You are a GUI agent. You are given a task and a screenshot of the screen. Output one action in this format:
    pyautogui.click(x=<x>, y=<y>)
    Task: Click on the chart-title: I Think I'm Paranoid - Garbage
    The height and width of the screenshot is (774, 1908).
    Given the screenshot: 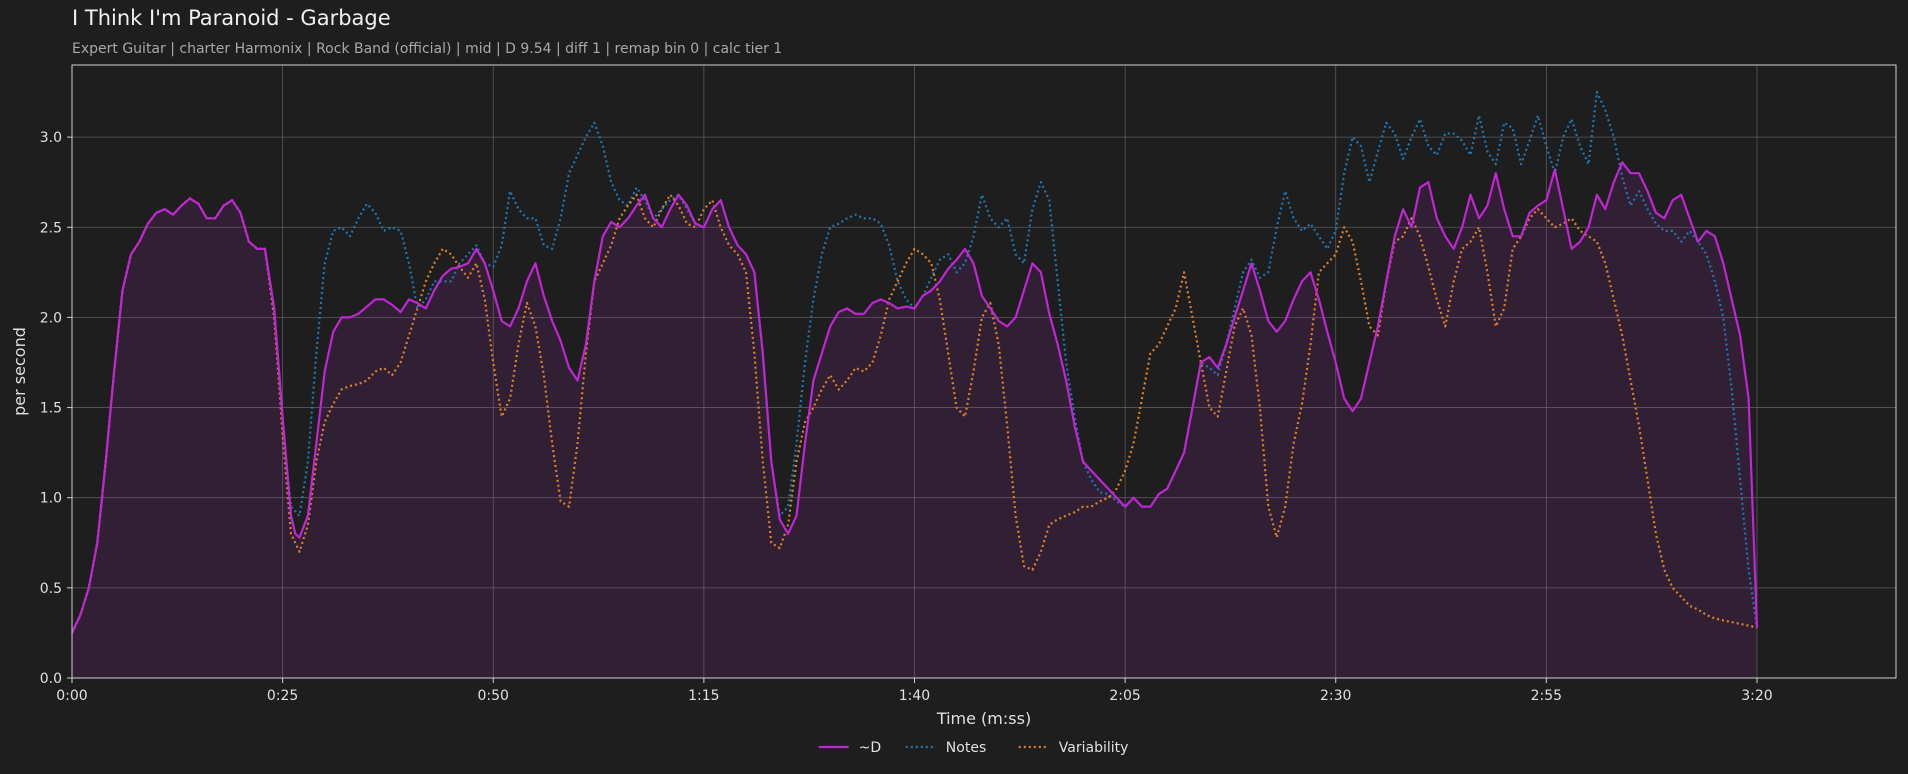 What is the action you would take?
    pyautogui.click(x=231, y=18)
    